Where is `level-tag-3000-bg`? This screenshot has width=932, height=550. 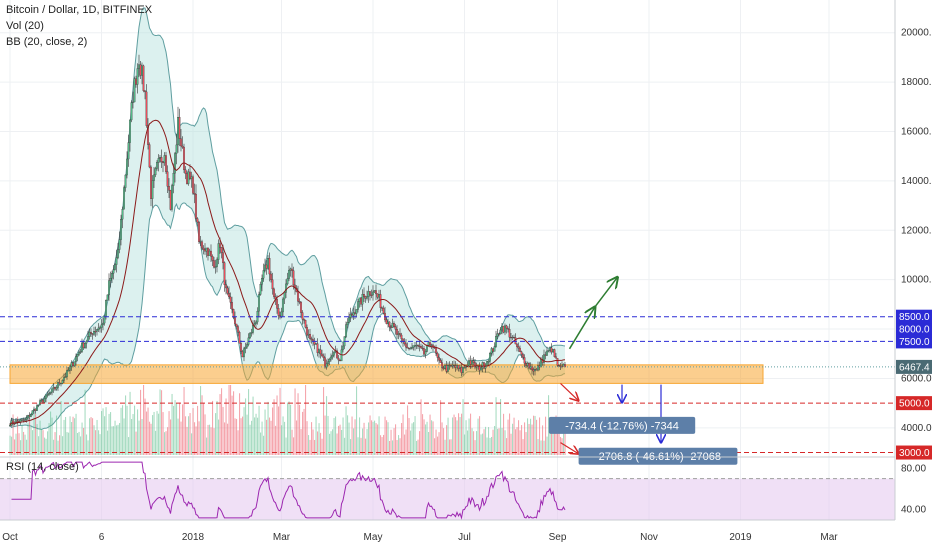
level-tag-3000-bg is located at coordinates (914, 452).